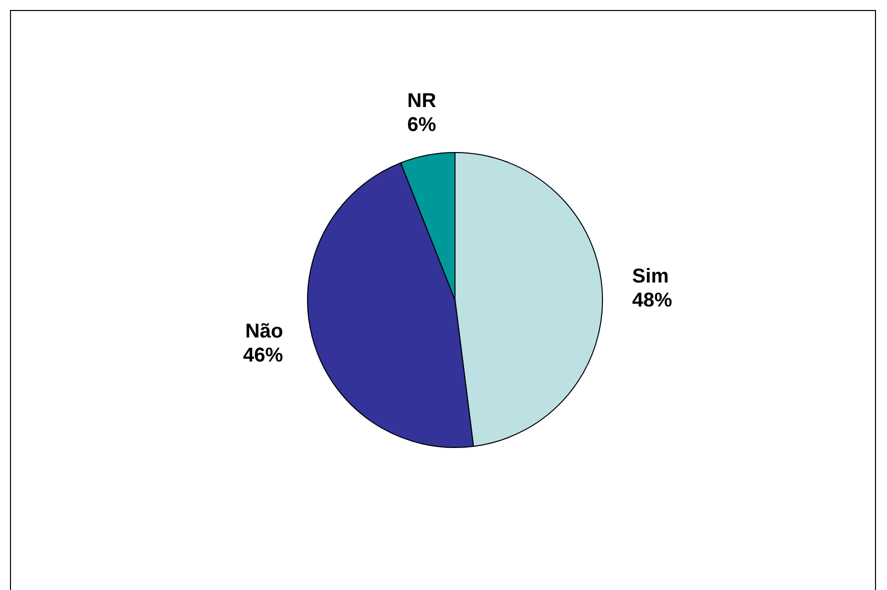 Image resolution: width=887 pixels, height=590 pixels. I want to click on slice-label: Sim, so click(650, 276).